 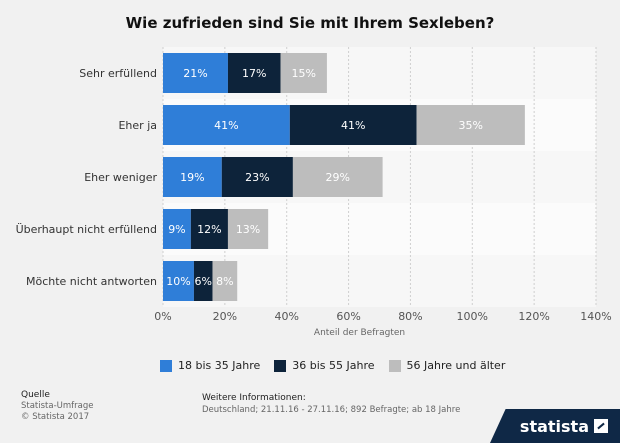 I want to click on category-label: Sehr erfüllend, so click(x=118, y=73).